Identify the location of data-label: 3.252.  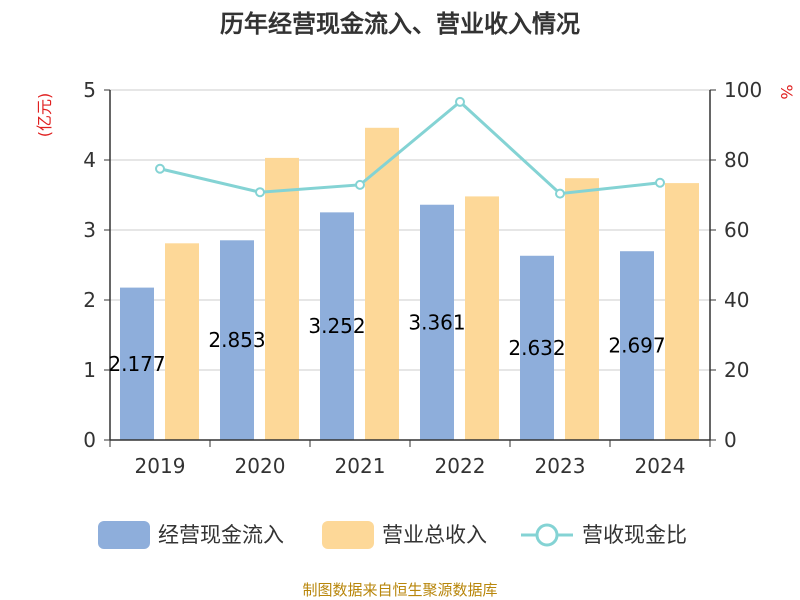
(336, 326).